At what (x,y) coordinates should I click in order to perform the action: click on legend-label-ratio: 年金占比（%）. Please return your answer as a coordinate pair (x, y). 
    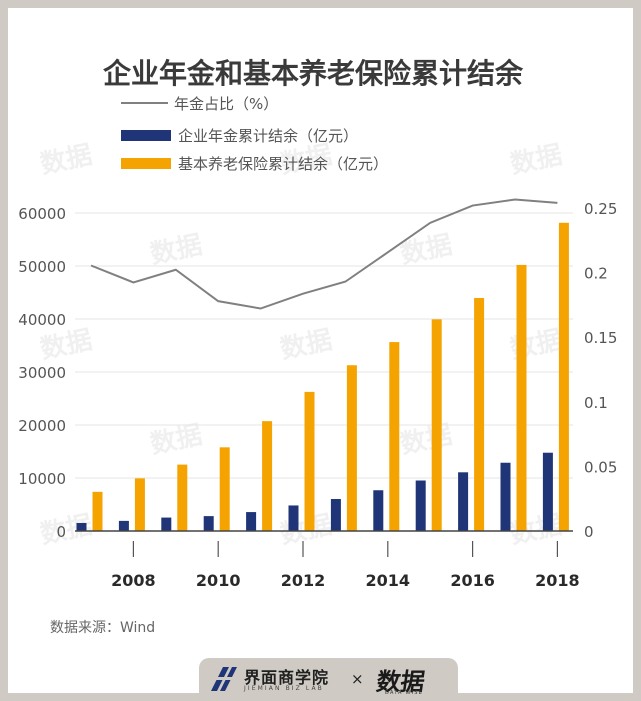
    Looking at the image, I should click on (226, 104).